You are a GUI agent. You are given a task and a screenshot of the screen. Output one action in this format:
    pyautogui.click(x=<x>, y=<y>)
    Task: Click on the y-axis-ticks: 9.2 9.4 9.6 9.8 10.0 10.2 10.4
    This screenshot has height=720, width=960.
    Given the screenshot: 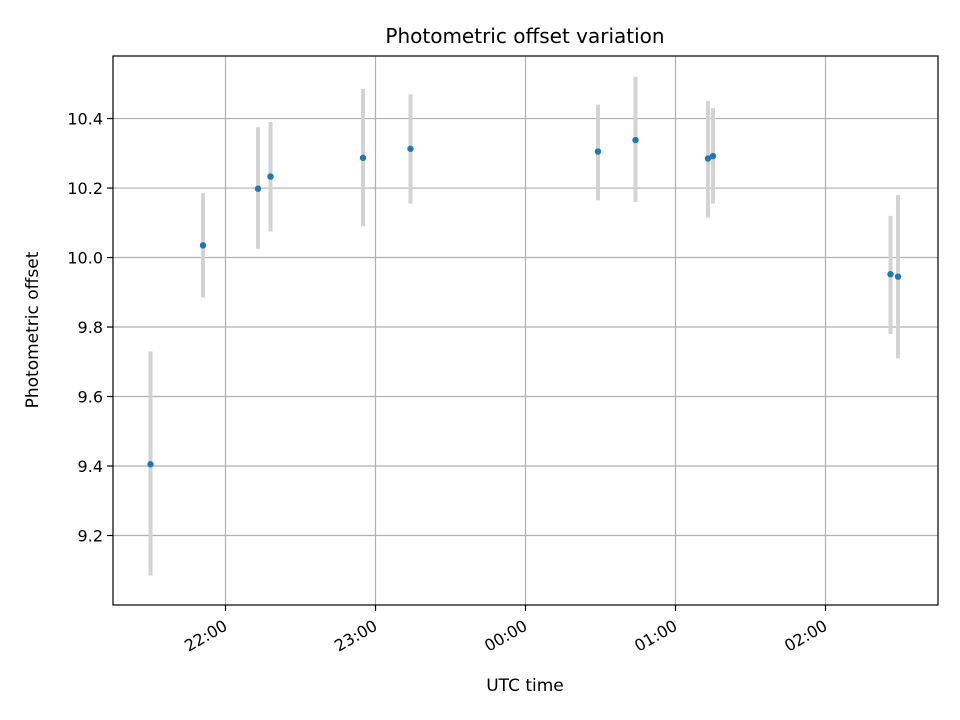 What is the action you would take?
    pyautogui.click(x=90, y=328)
    